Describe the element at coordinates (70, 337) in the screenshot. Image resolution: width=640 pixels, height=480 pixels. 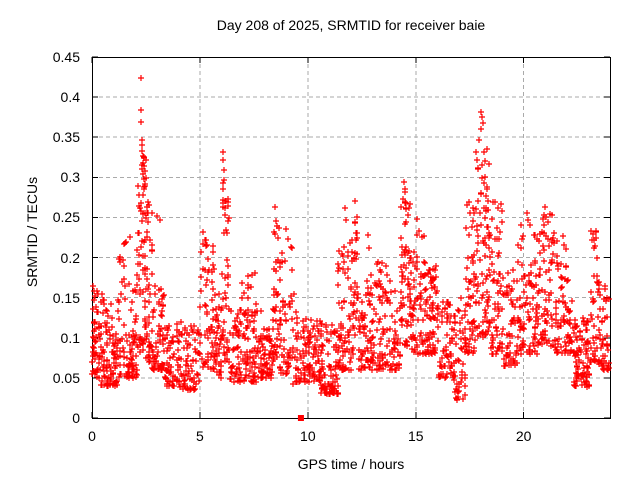
I see `y-tick-label: 0.1` at that location.